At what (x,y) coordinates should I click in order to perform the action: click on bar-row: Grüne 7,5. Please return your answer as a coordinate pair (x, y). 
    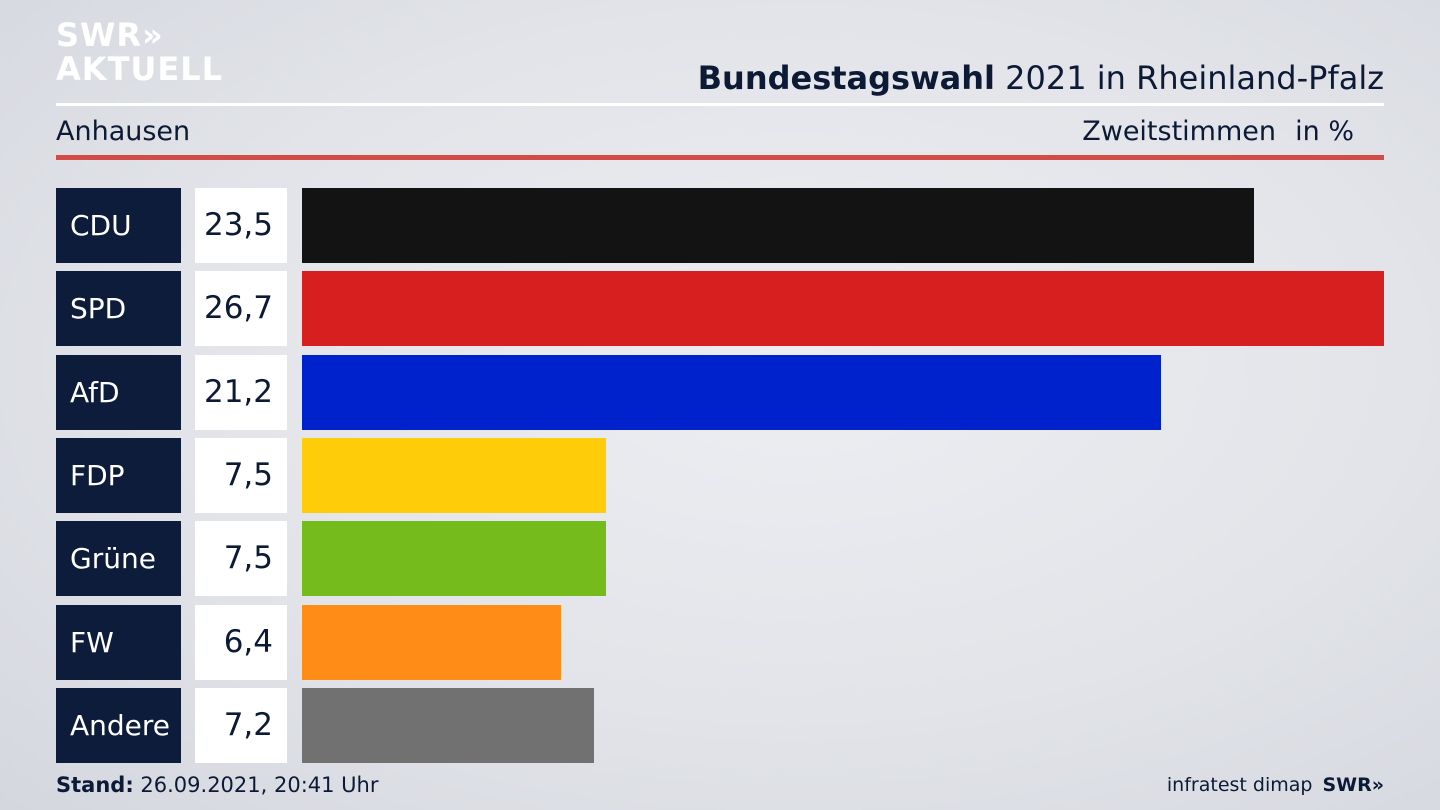
    Looking at the image, I should click on (720, 558).